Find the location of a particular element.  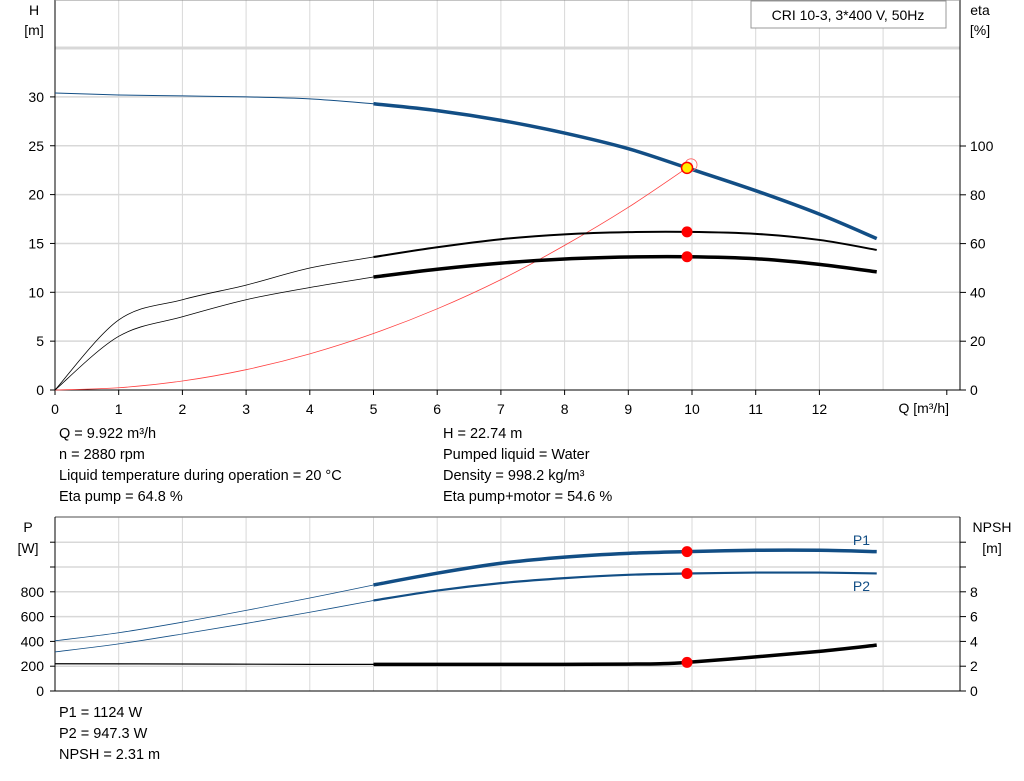

y-tick-label-right: 100 is located at coordinates (982, 146).